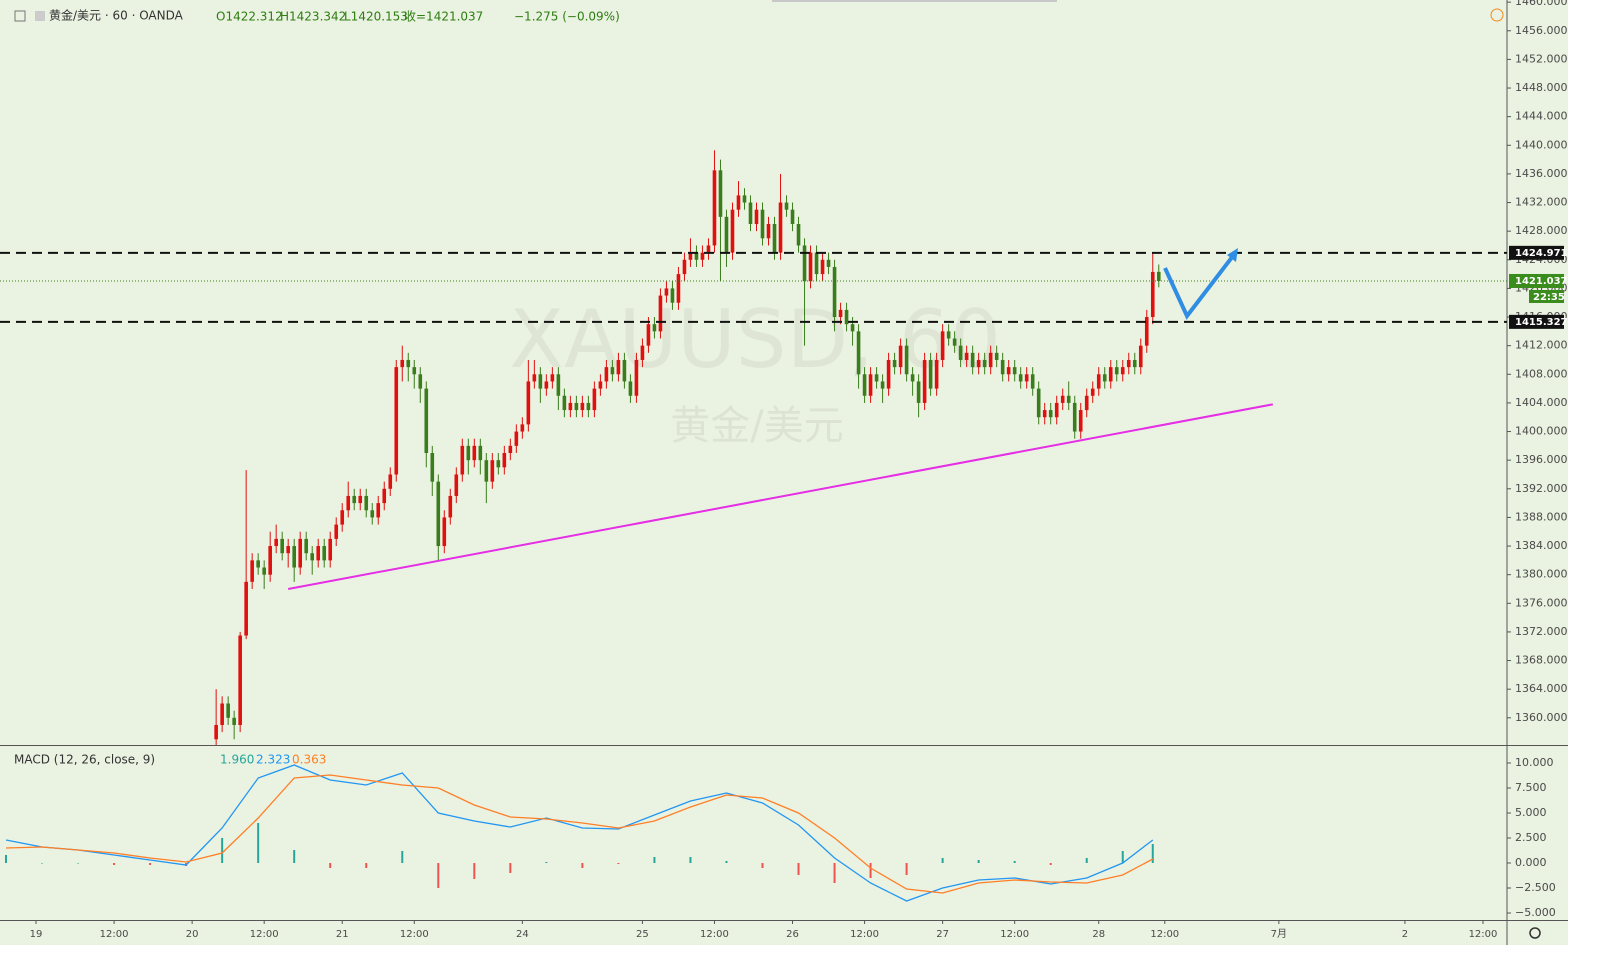 This screenshot has width=1612, height=974. Describe the element at coordinates (1541, 516) in the screenshot. I see `y-tick-label: 1388.000` at that location.